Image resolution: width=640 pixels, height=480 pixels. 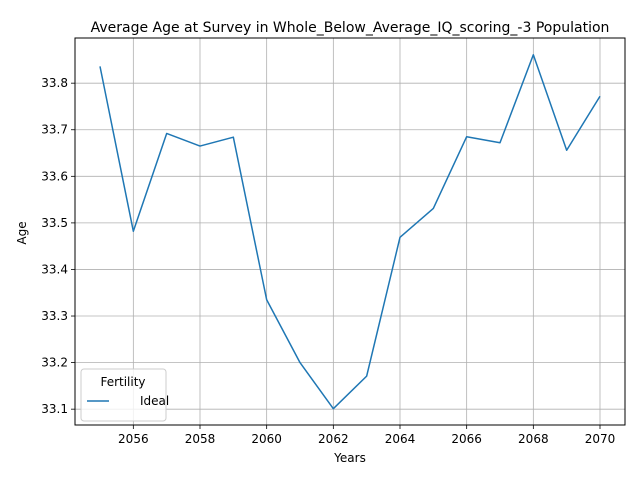 What do you see at coordinates (600, 439) in the screenshot?
I see `x-tick-label: 2070` at bounding box center [600, 439].